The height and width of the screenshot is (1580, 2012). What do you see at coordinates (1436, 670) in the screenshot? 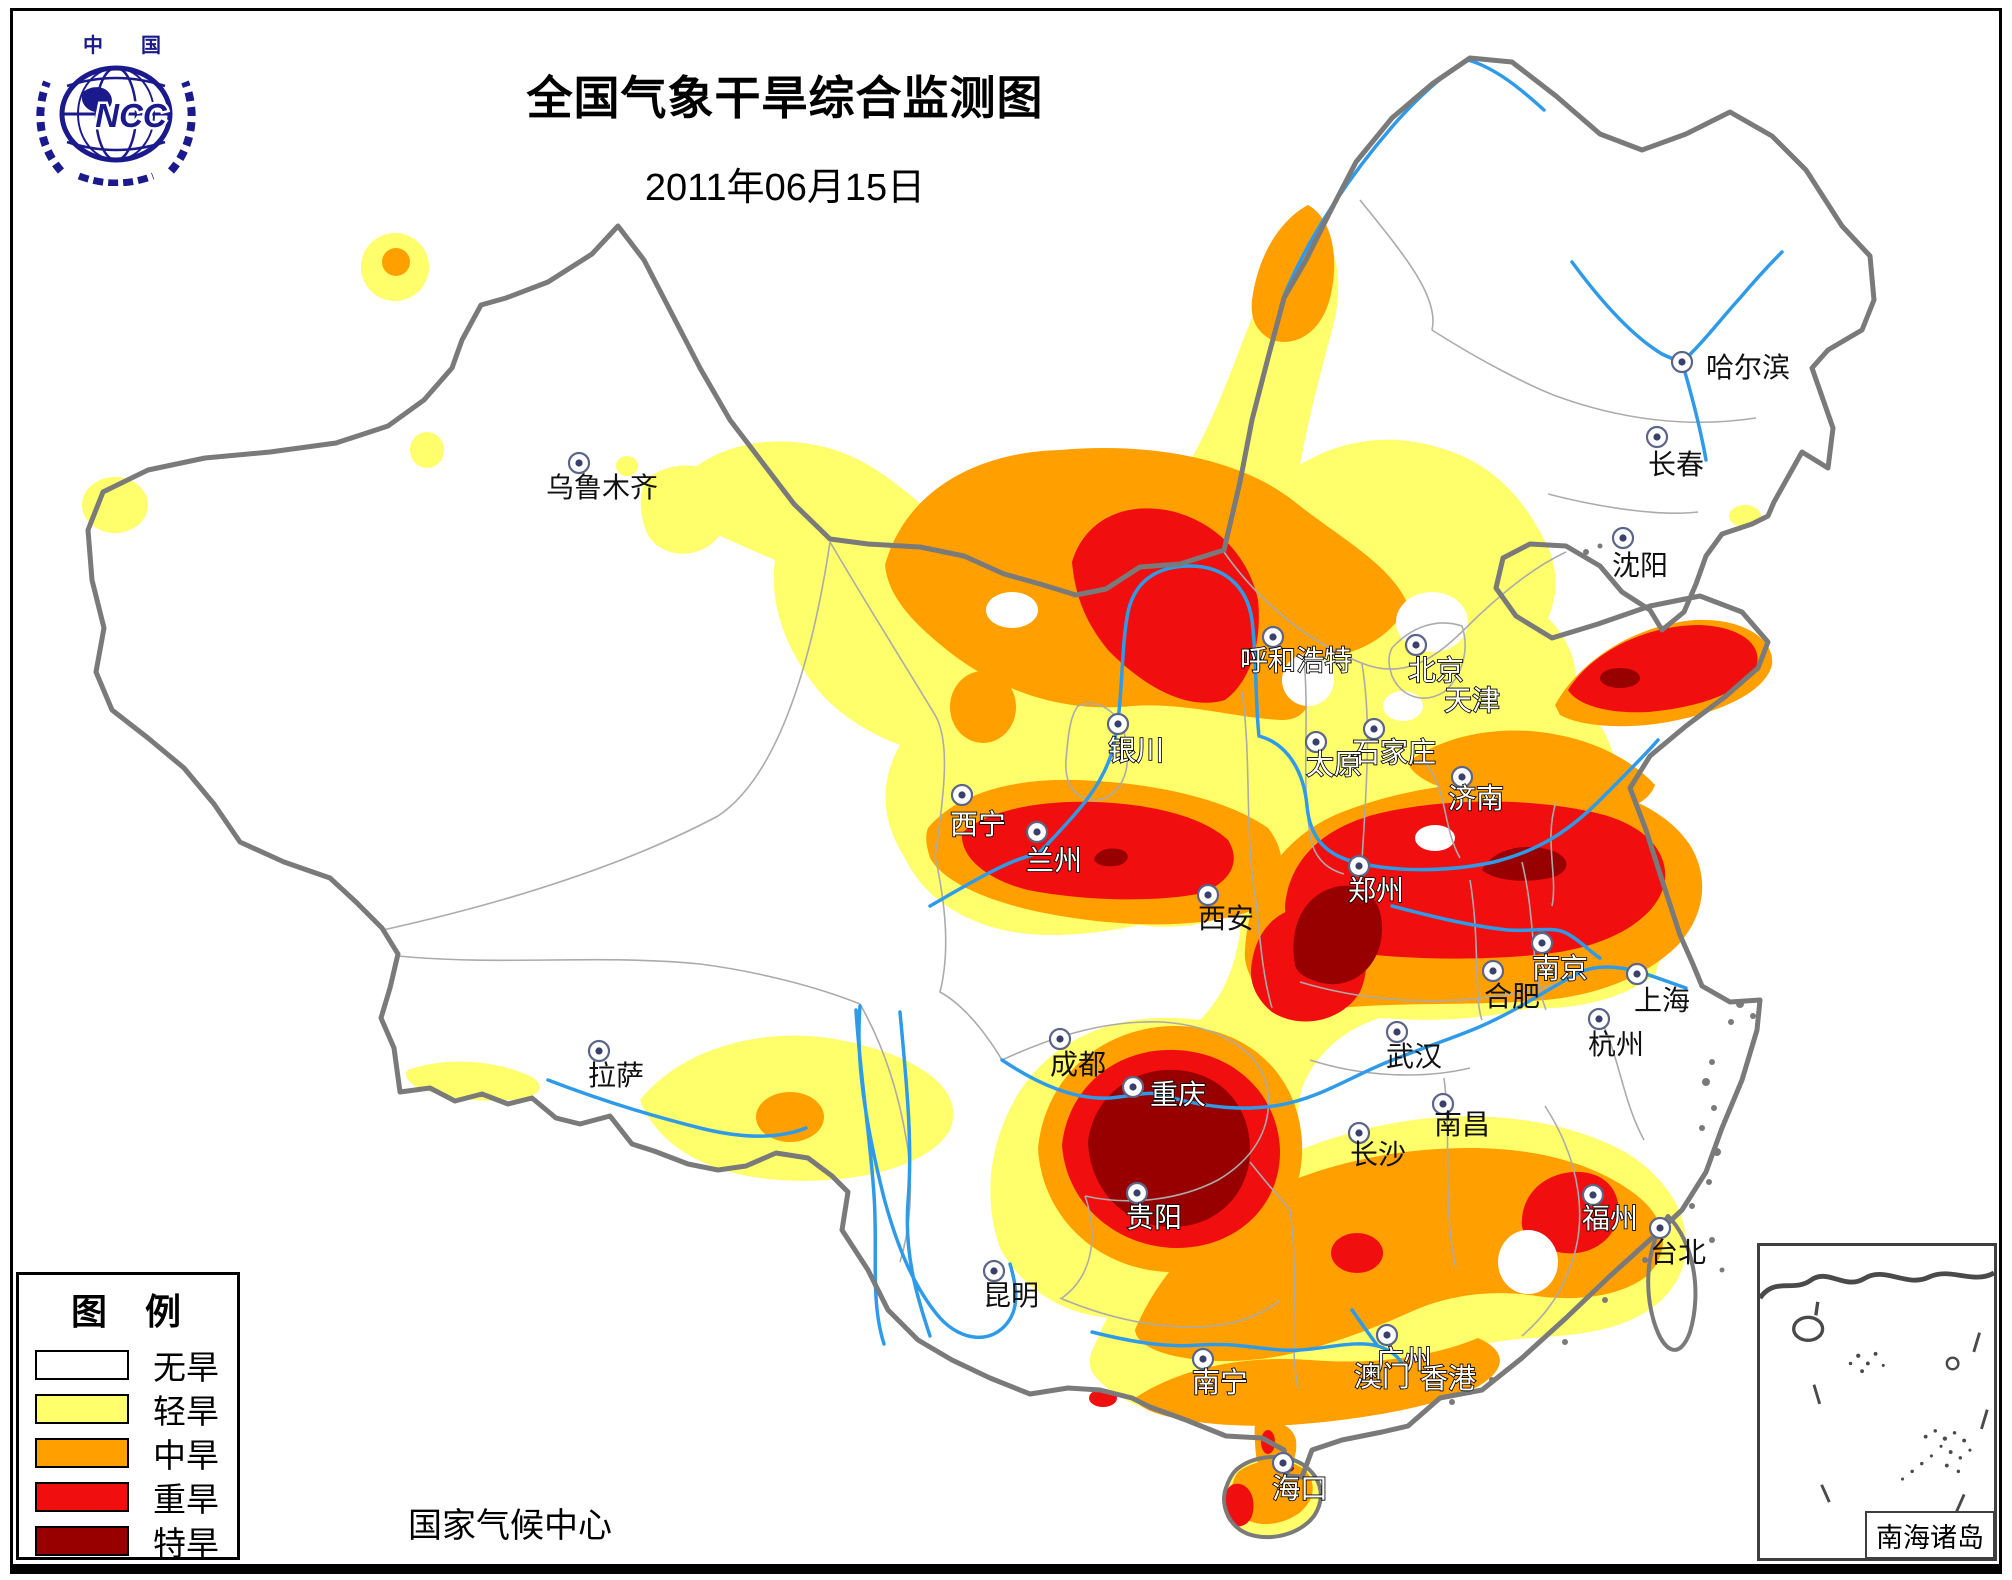
I see `city-label: 北京` at bounding box center [1436, 670].